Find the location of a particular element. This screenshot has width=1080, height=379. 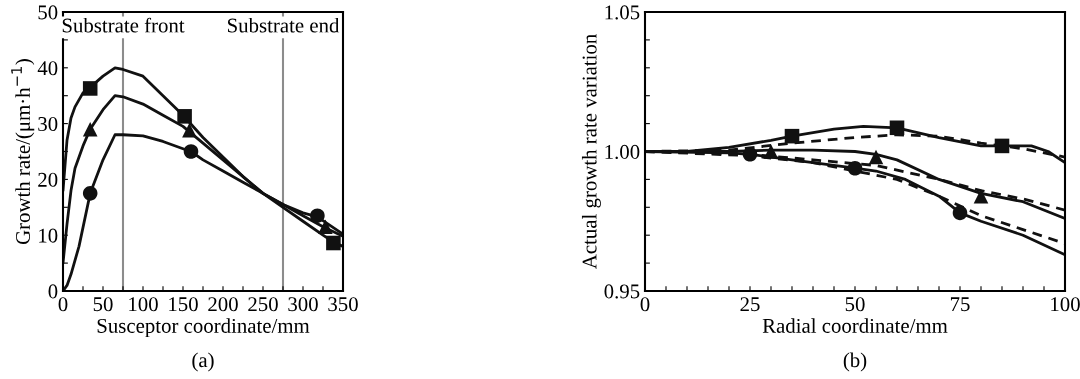

y-tick-label: 1.05 is located at coordinates (622, 12).